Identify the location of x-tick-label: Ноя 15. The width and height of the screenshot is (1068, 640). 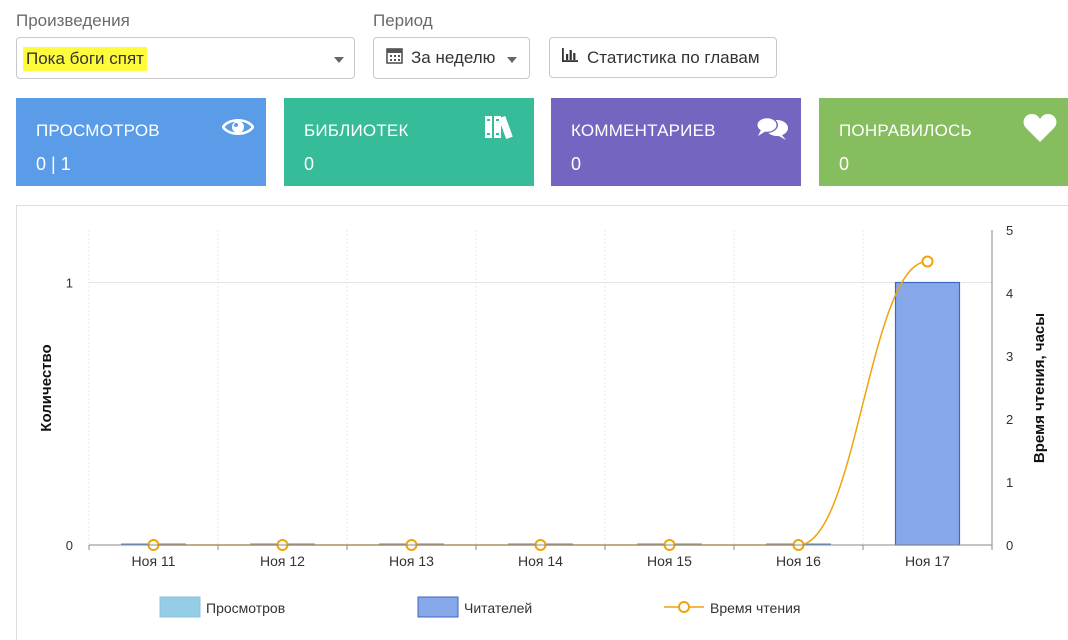
(669, 561).